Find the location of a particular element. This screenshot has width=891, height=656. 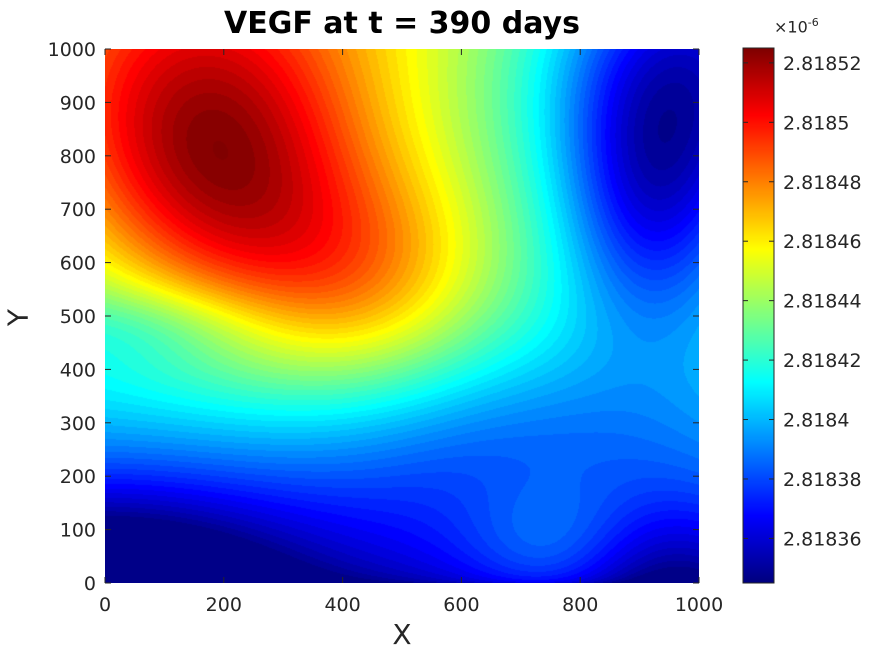

x-tick-label: 600 is located at coordinates (461, 605).